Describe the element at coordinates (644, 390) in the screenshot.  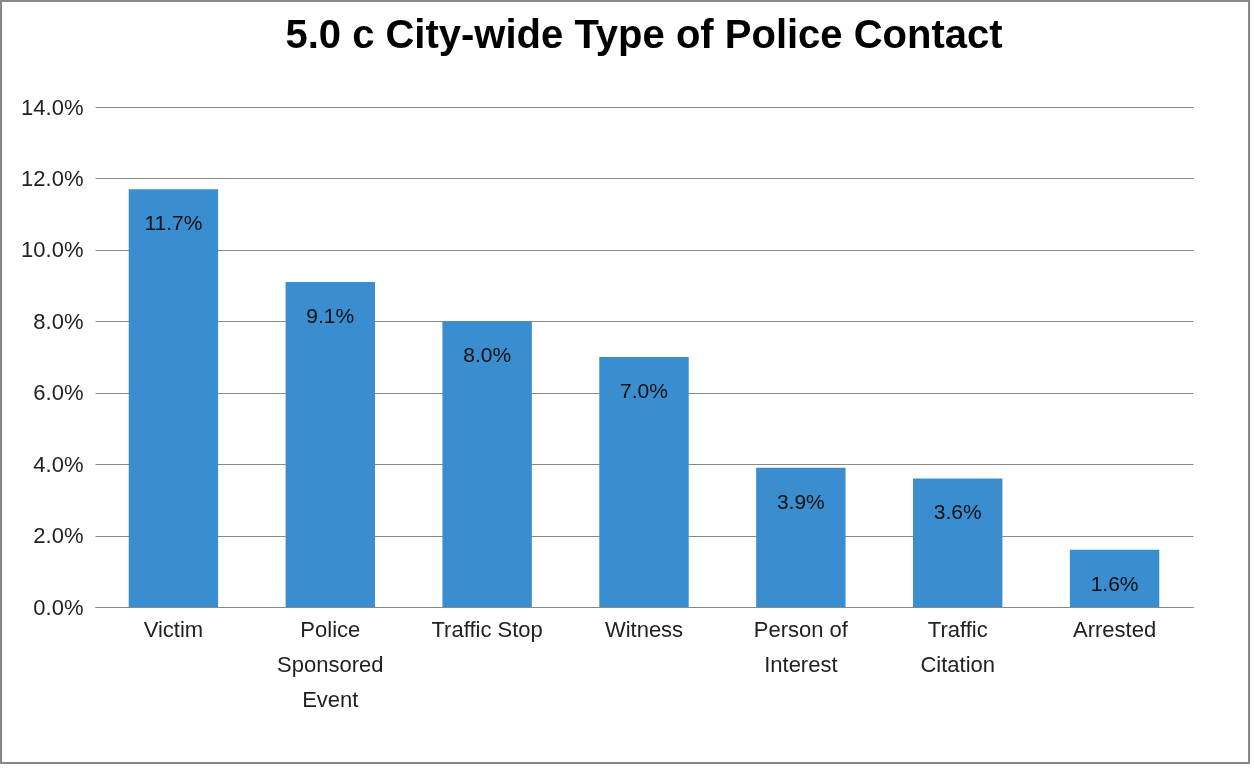
I see `data-label: 7.0%` at that location.